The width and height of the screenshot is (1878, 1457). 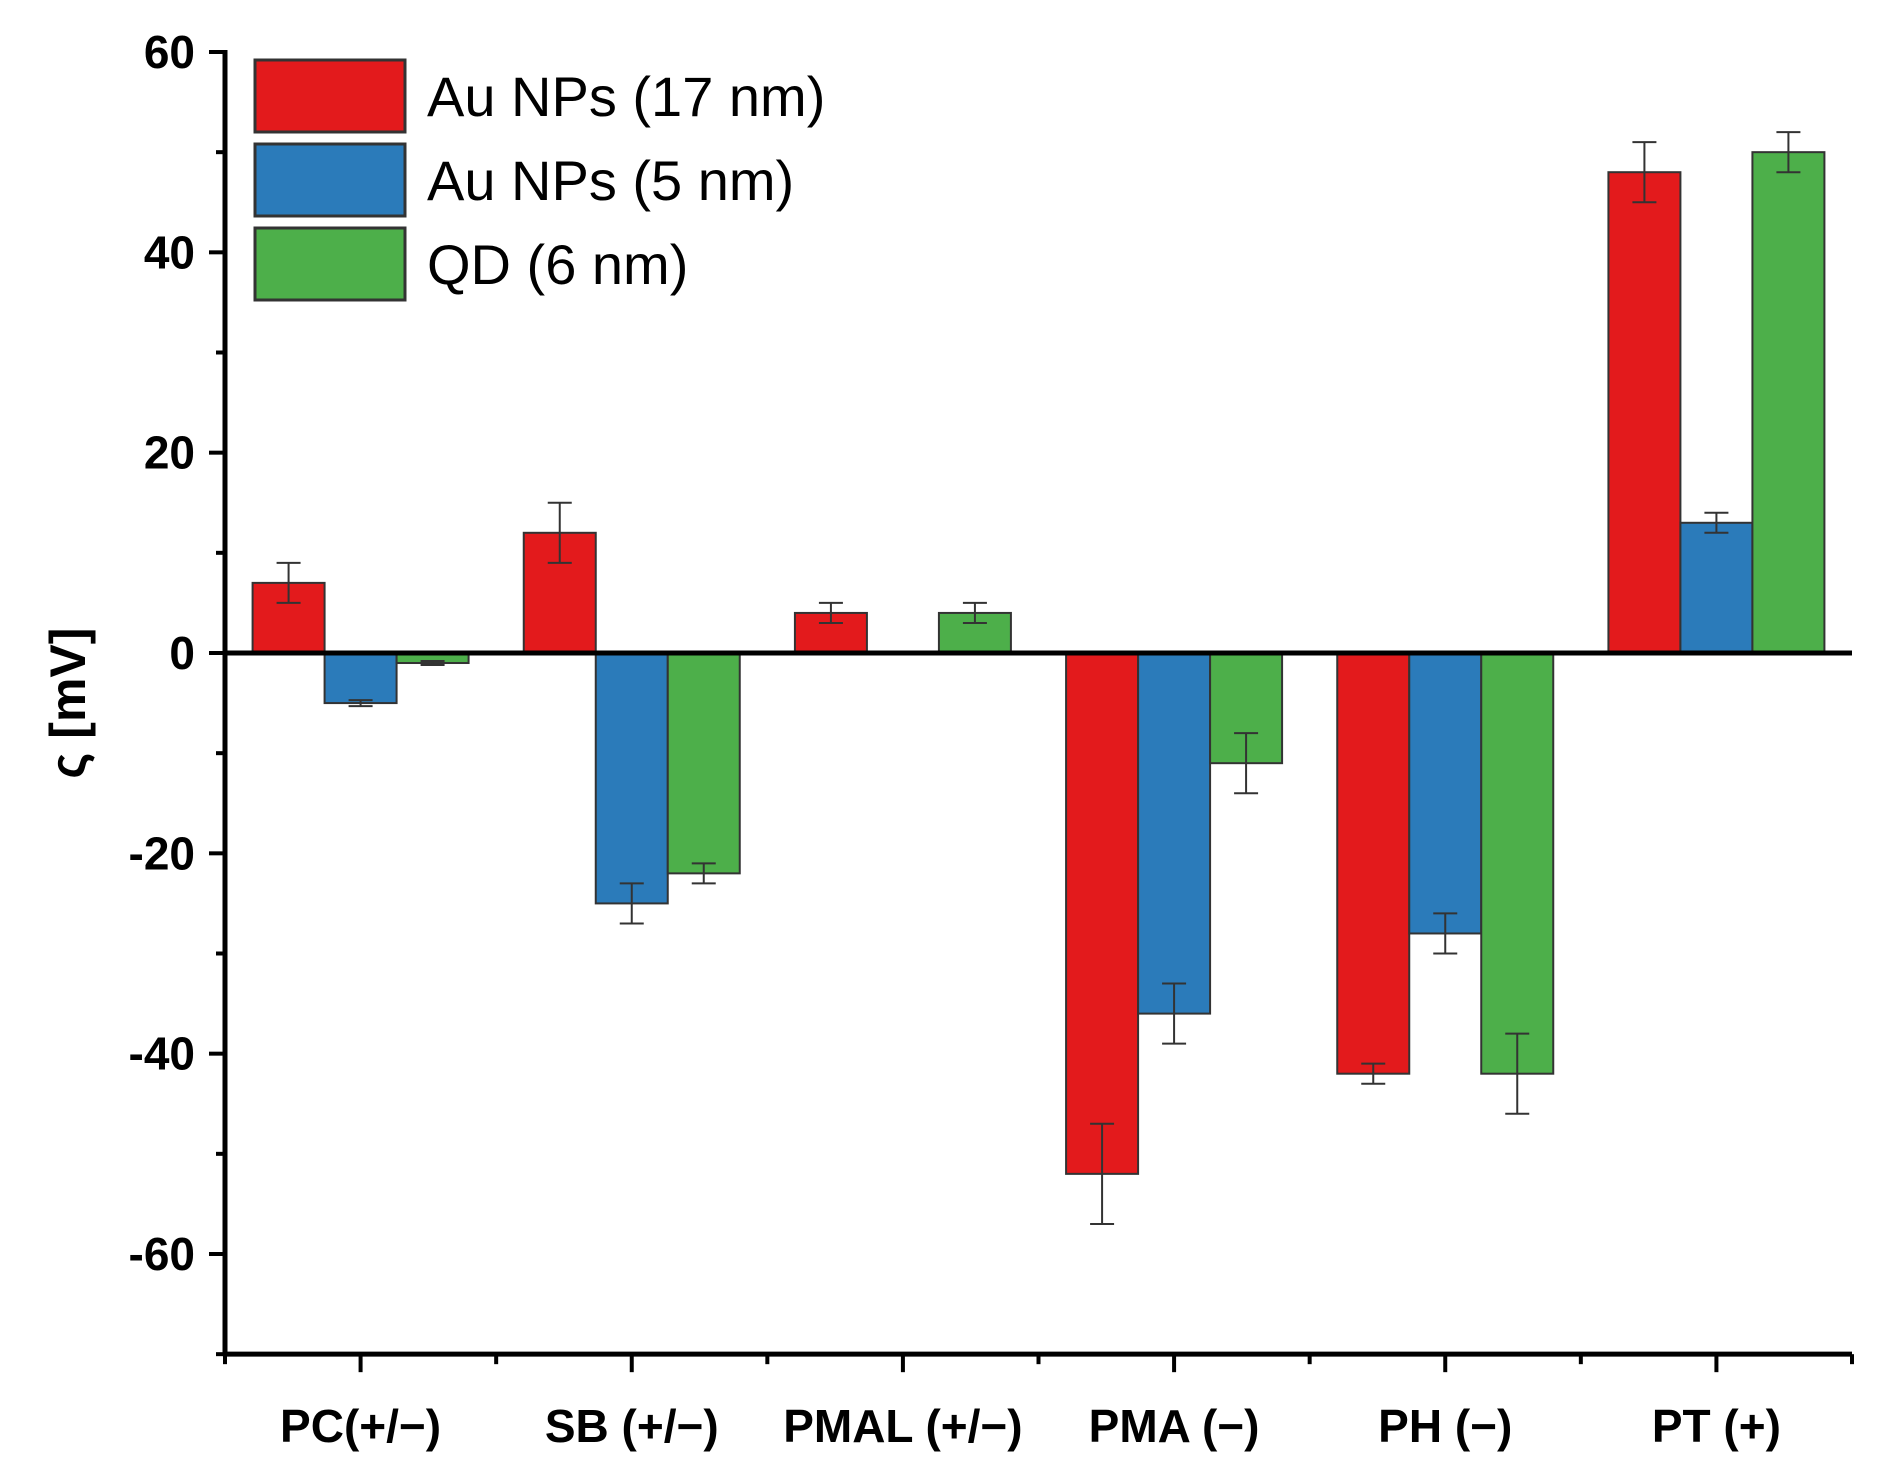 What do you see at coordinates (169, 52) in the screenshot?
I see `y-tick-label: 60` at bounding box center [169, 52].